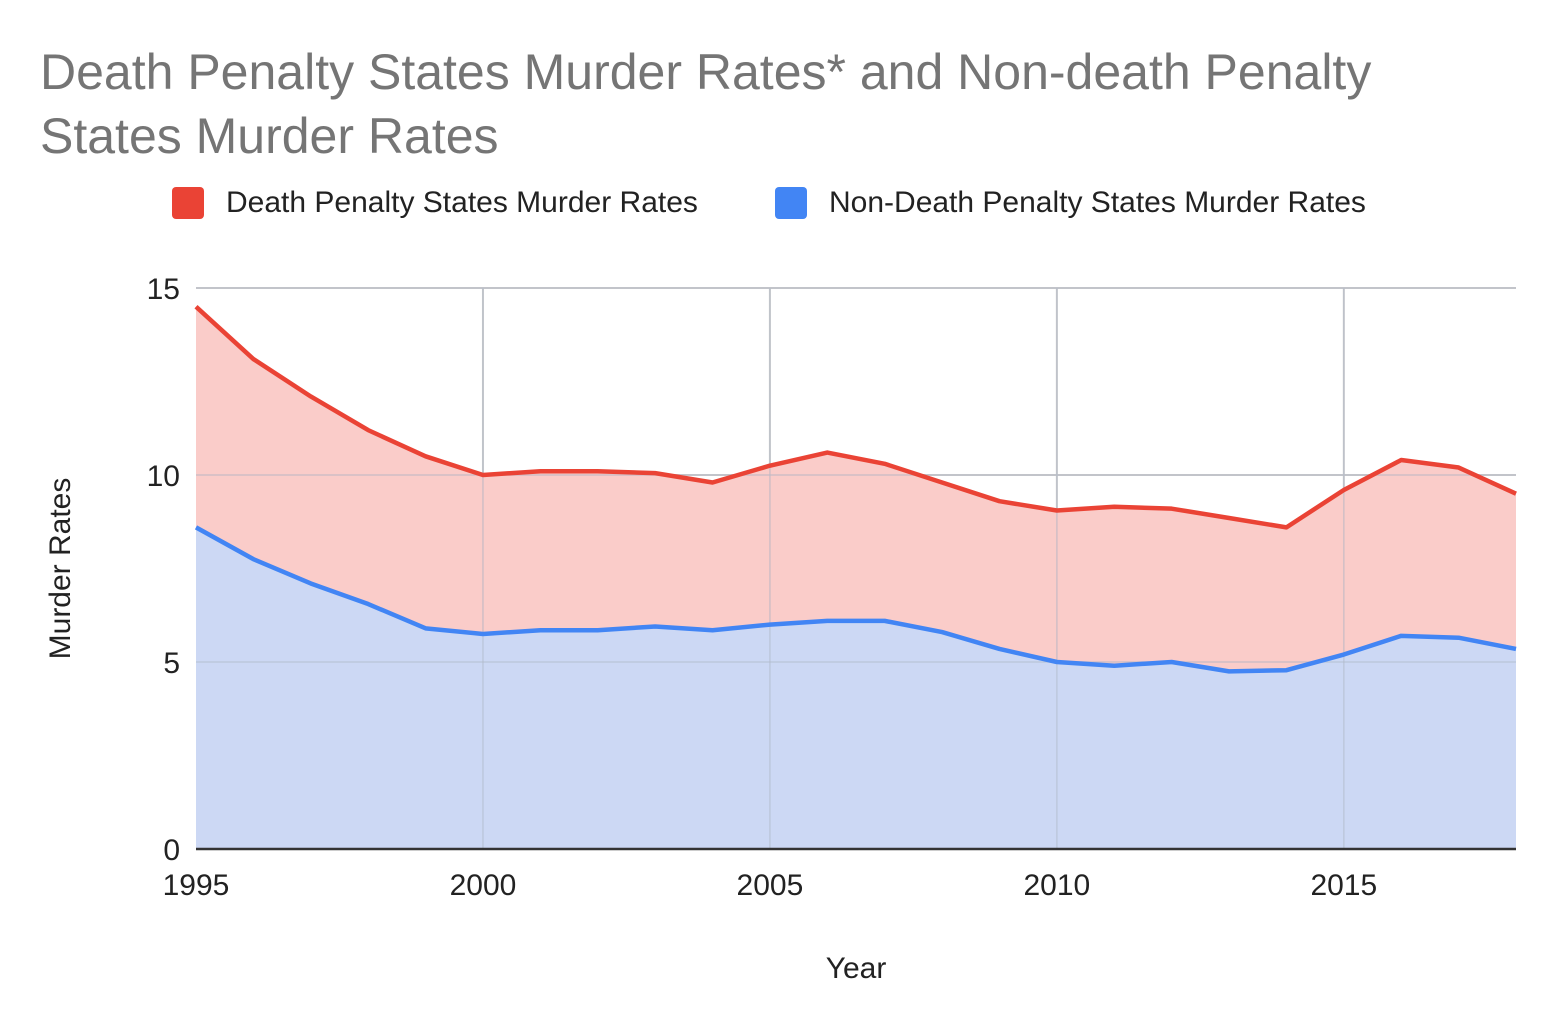 This screenshot has width=1556, height=1024. I want to click on y-tick-label-10: 10, so click(163, 476).